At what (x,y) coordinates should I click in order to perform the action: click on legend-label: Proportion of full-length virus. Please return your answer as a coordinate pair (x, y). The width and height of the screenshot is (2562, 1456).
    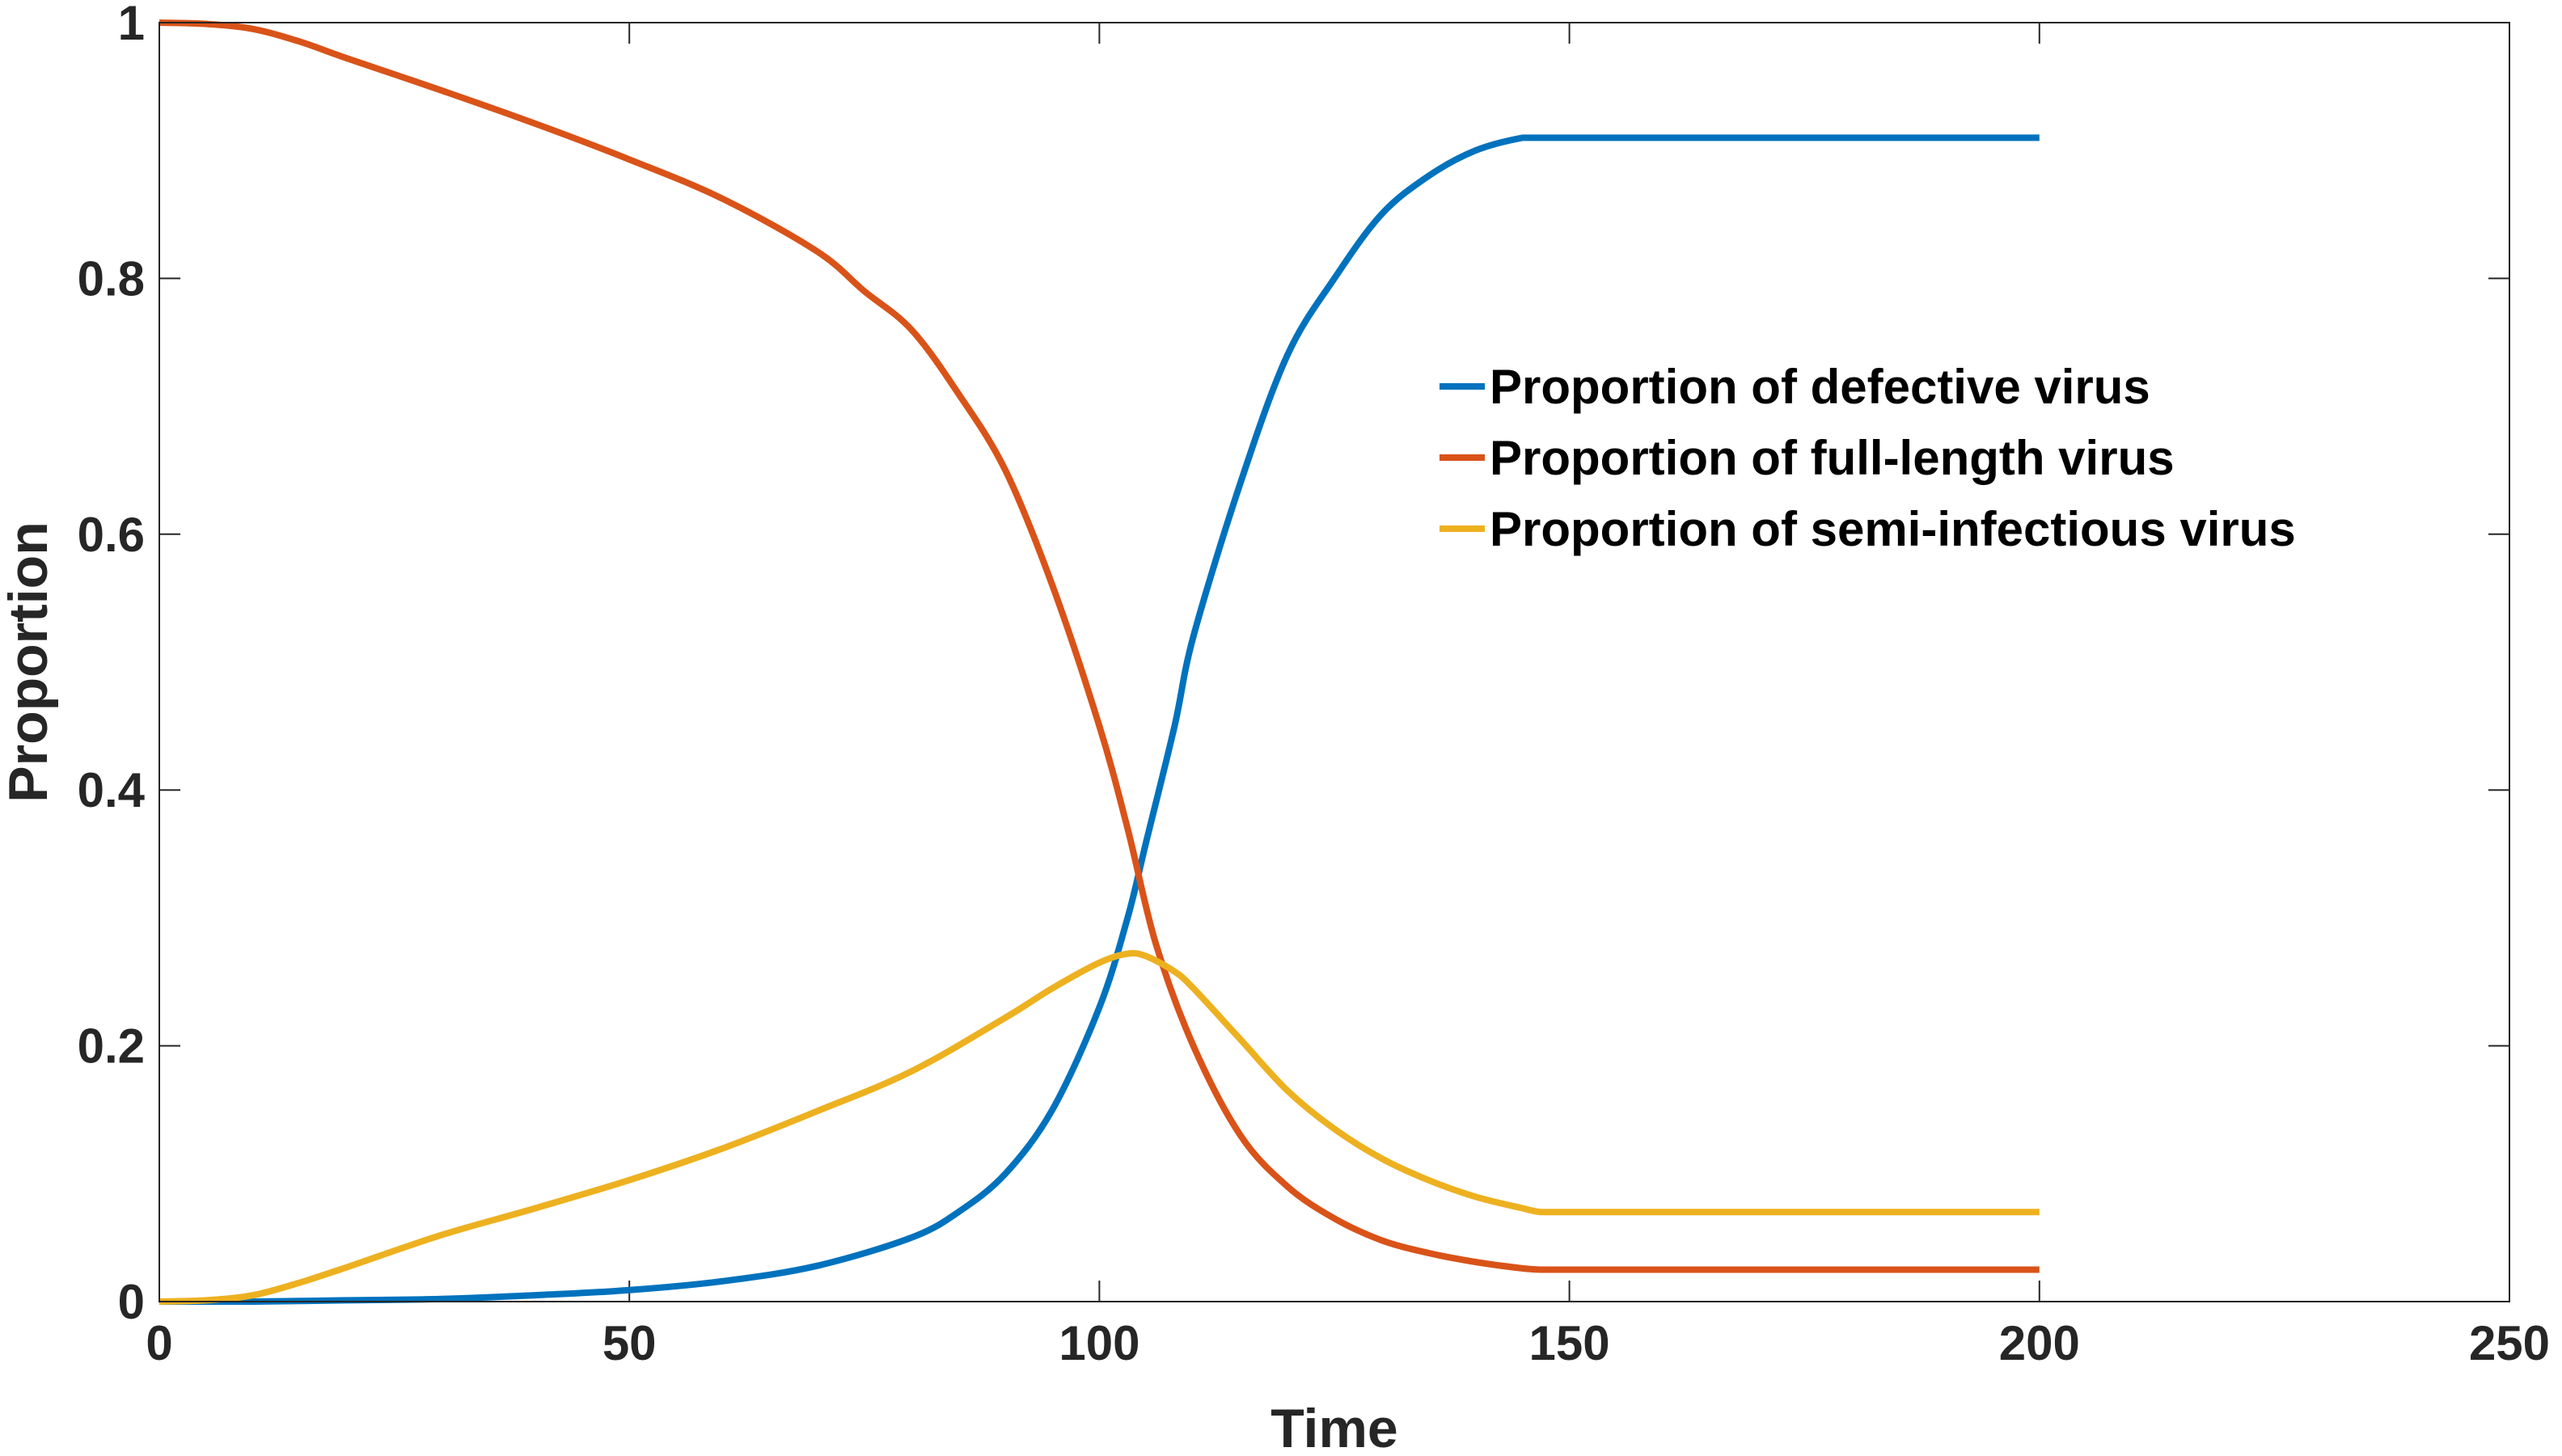
    Looking at the image, I should click on (1832, 458).